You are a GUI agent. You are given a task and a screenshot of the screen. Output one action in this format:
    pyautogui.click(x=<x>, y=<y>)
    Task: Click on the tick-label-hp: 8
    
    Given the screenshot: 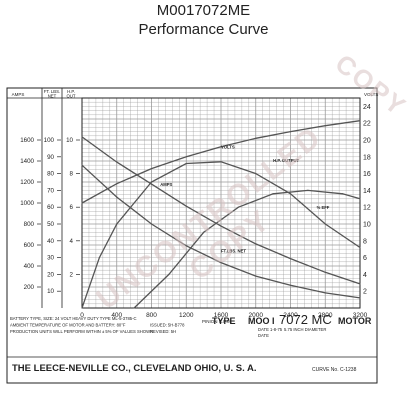 What is the action you would take?
    pyautogui.click(x=72, y=174)
    